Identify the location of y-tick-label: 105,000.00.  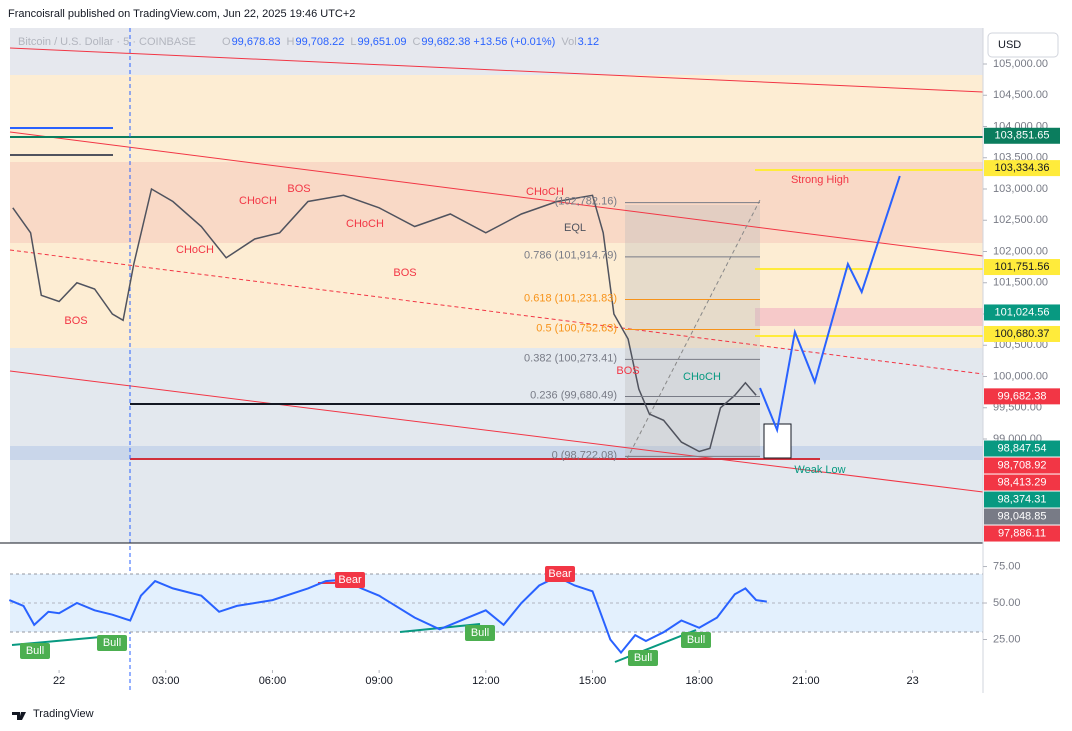
(1020, 64).